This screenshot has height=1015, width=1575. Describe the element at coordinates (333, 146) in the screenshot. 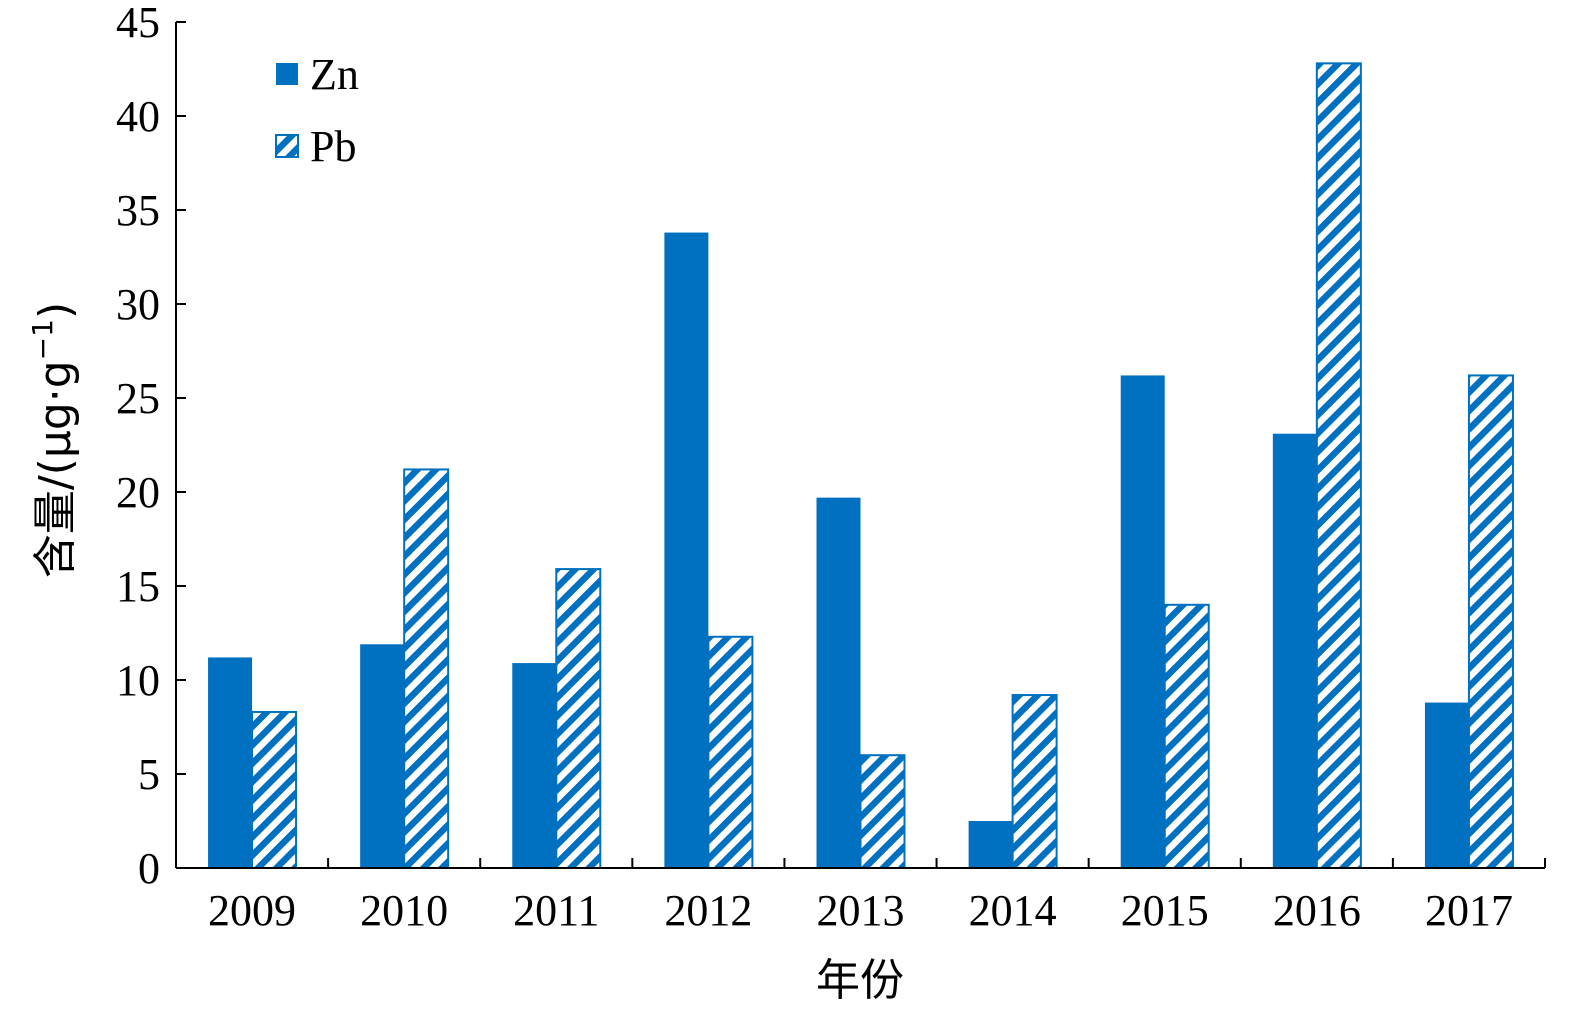

I see `legend-label-pb: Pb` at that location.